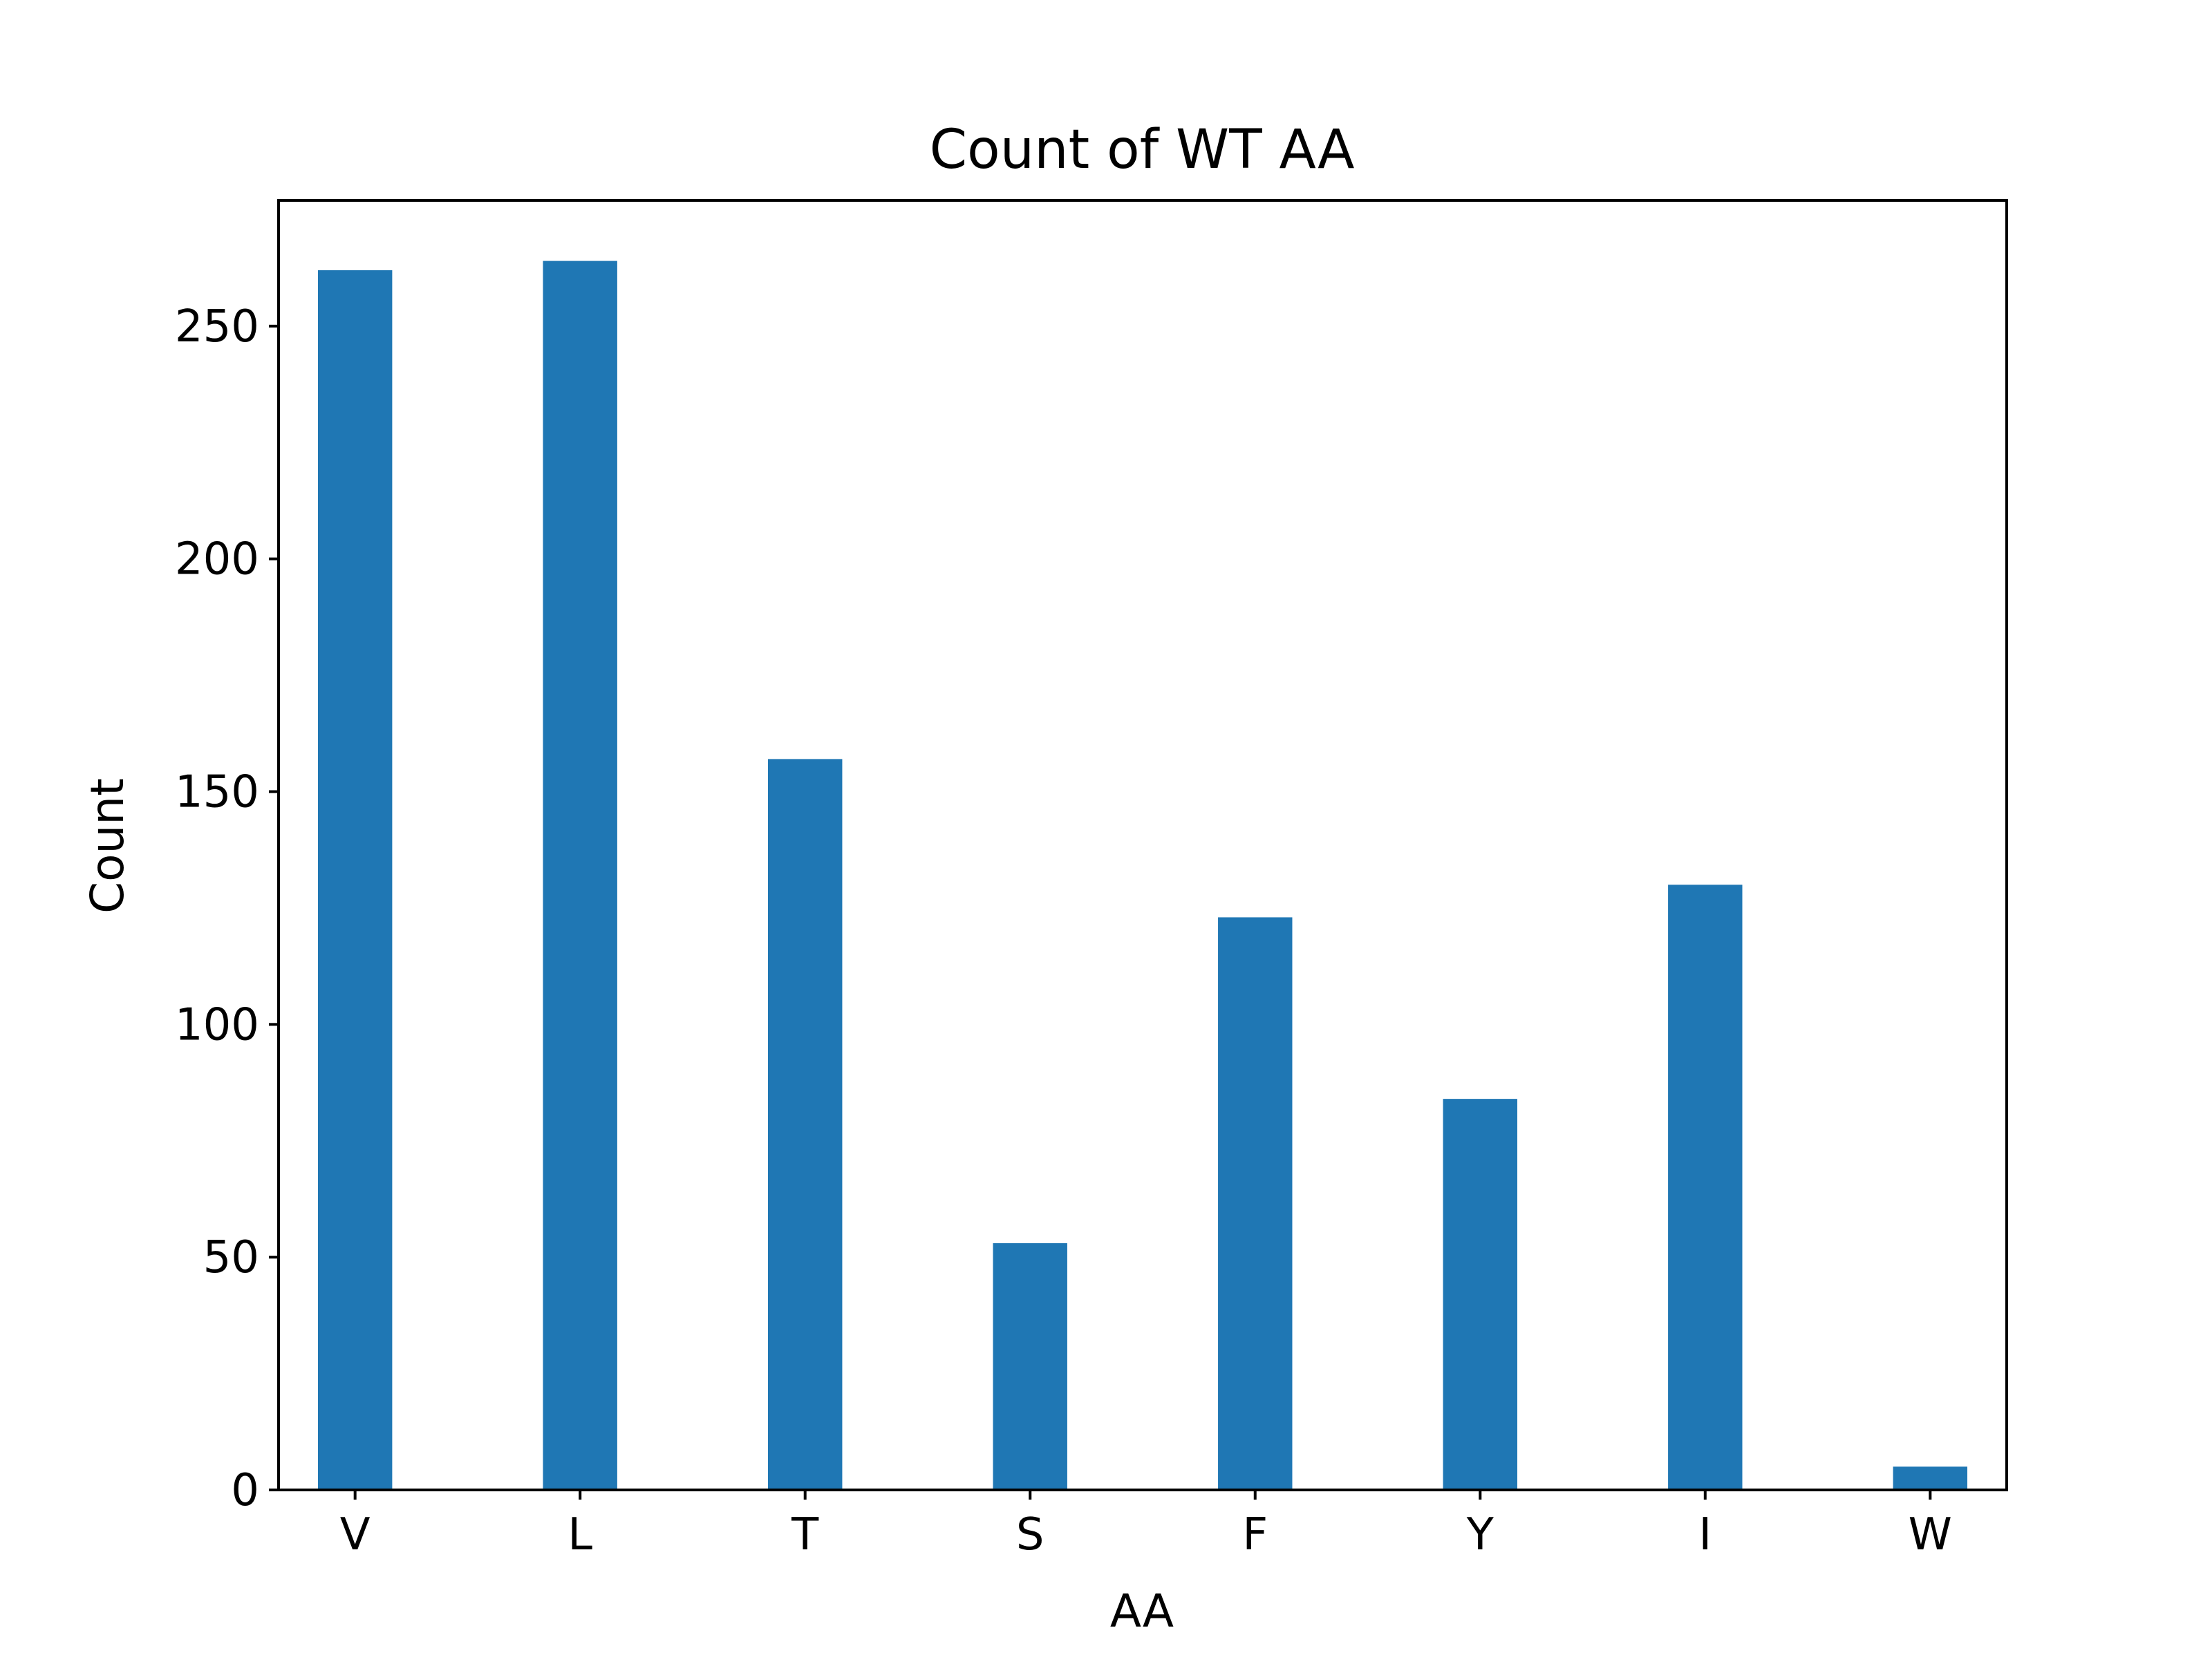 The height and width of the screenshot is (1662, 2212). I want to click on bar-I, so click(1705, 1187).